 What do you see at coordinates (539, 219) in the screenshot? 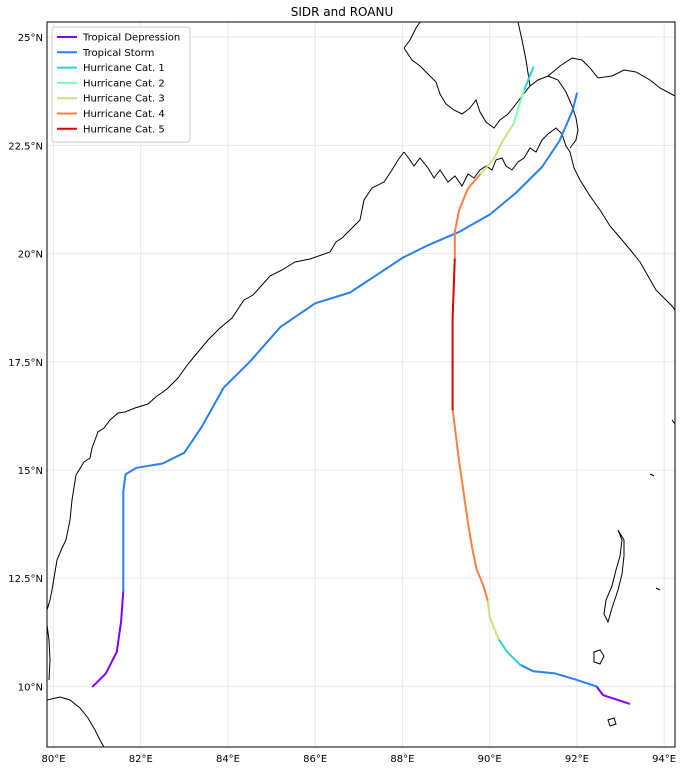
I see `bangladesh-coastline` at bounding box center [539, 219].